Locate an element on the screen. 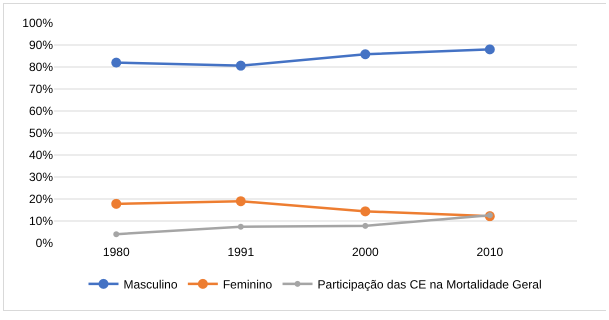 This screenshot has height=320, width=609. legend-label: Feminino is located at coordinates (247, 285).